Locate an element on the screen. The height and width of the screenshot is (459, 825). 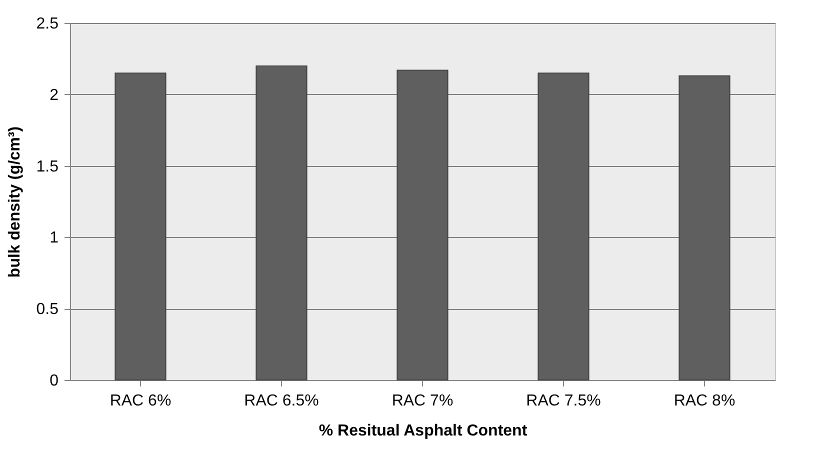
x-tick-label: RAC 7% is located at coordinates (423, 401).